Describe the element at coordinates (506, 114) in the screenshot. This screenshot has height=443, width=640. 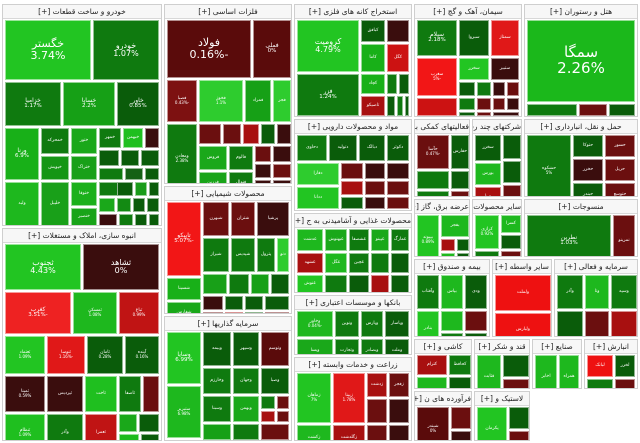
I see `stock-tile: سارود` at that location.